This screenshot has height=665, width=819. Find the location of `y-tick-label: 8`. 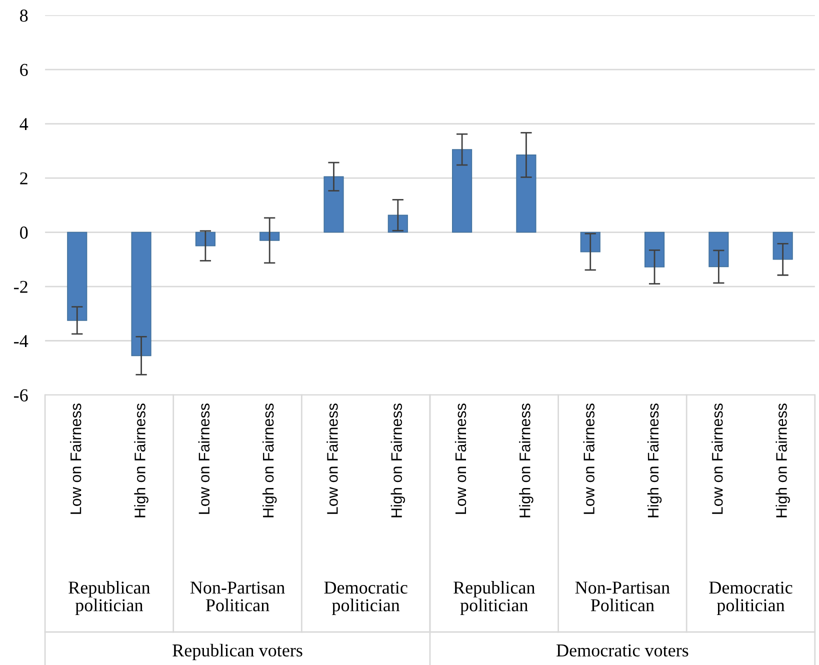

y-tick-label: 8 is located at coordinates (24, 16).